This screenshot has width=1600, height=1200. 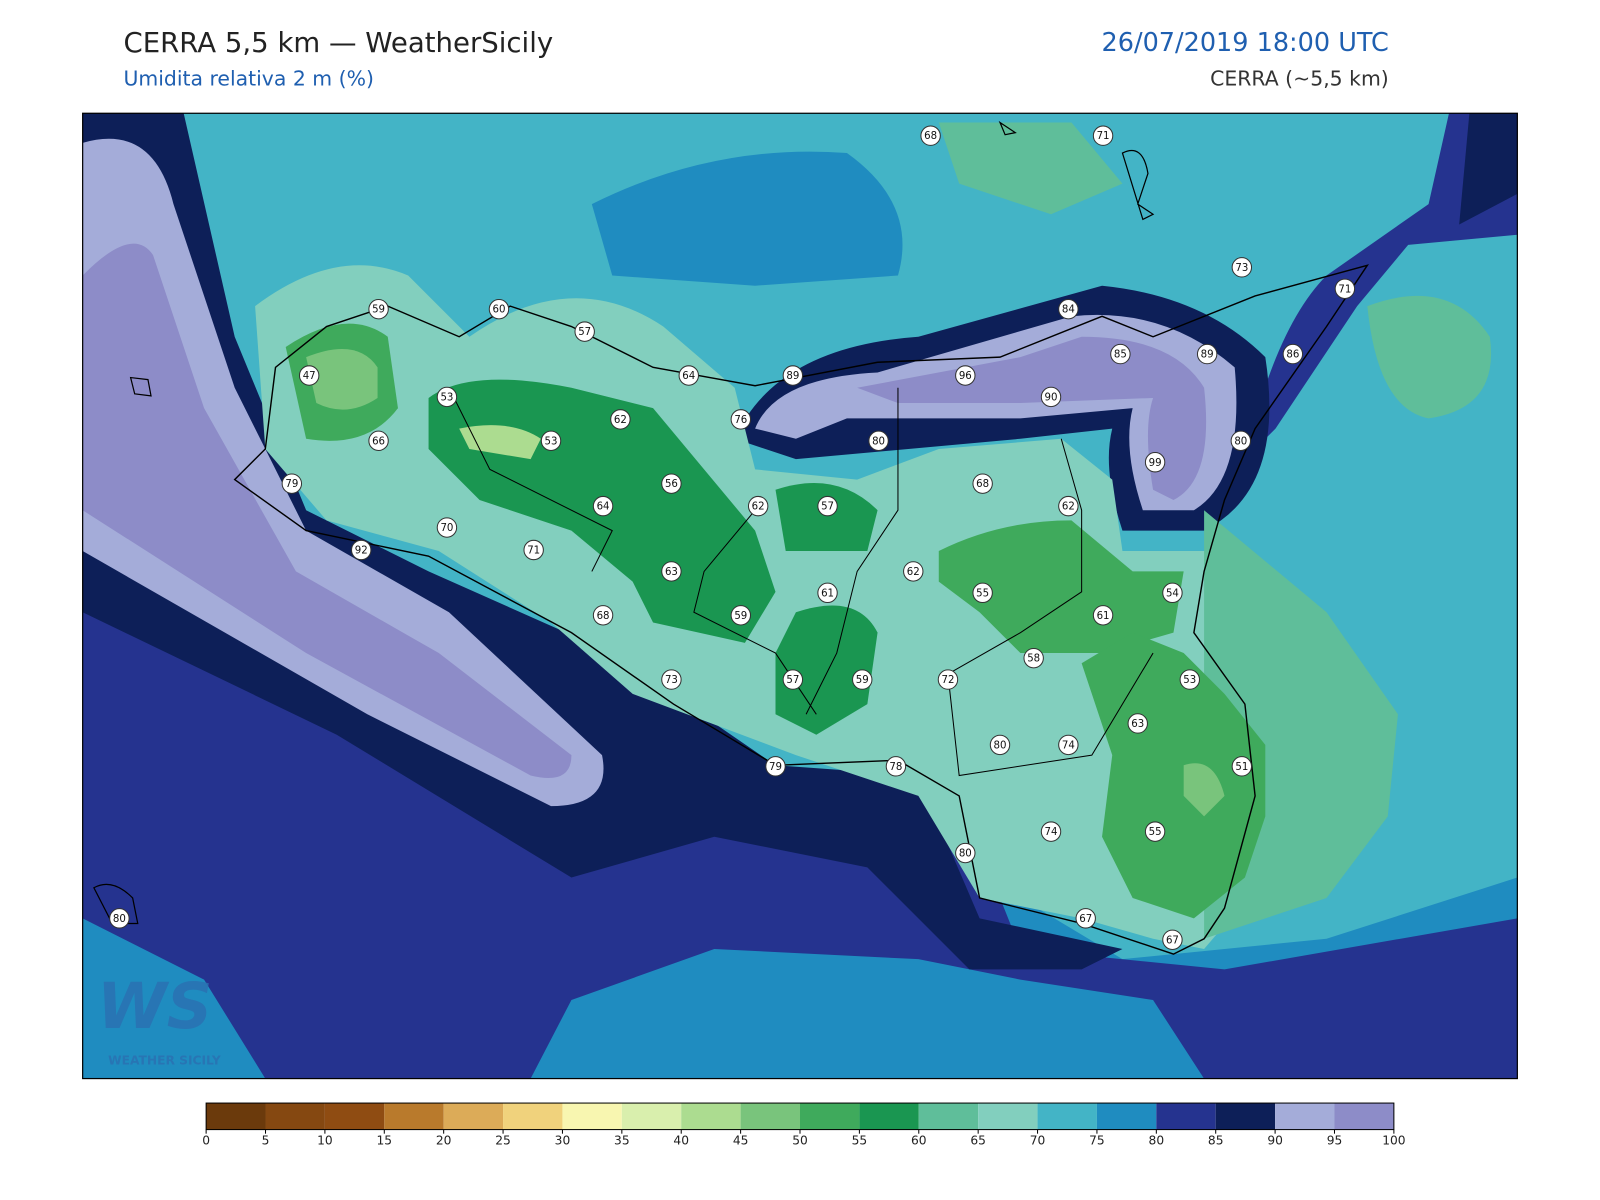 I want to click on station: 60, so click(x=499, y=309).